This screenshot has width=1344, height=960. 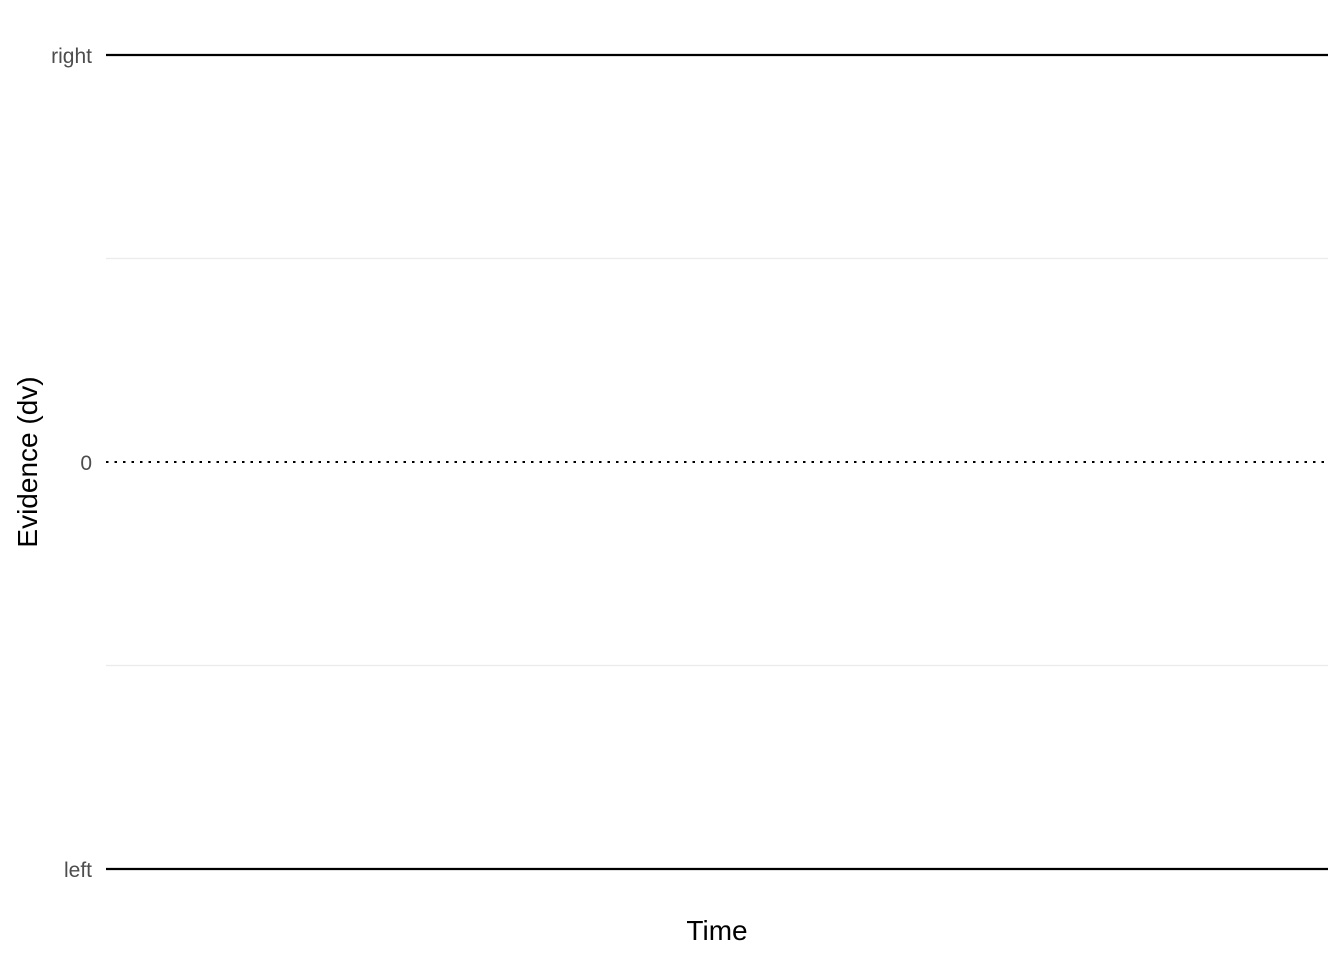 What do you see at coordinates (71, 463) in the screenshot?
I see `y-tick-labels: right 0 left` at bounding box center [71, 463].